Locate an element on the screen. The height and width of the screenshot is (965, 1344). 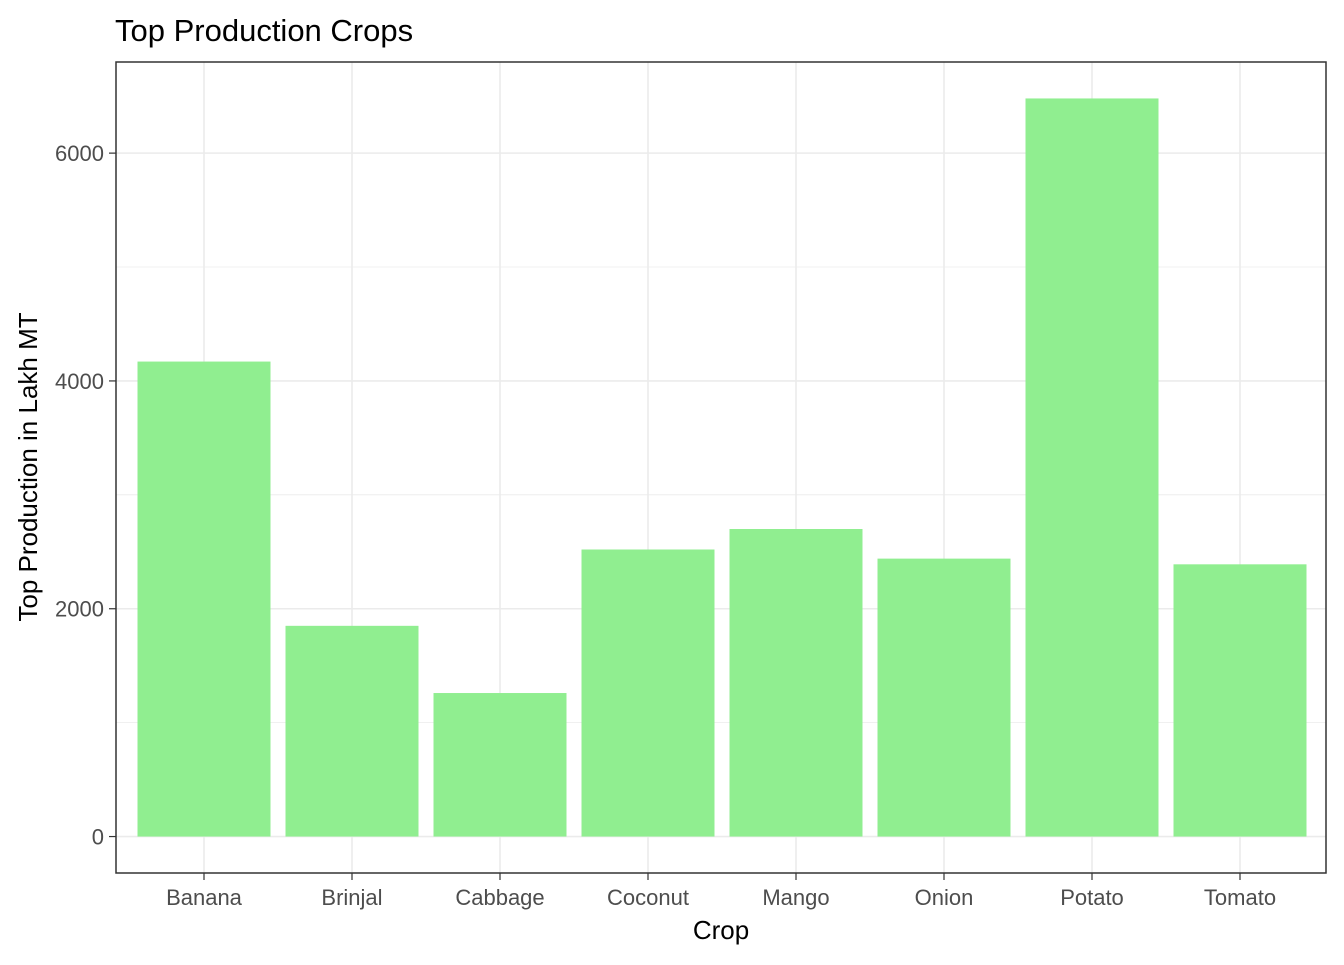
y-tick-label: 4000 is located at coordinates (79, 381).